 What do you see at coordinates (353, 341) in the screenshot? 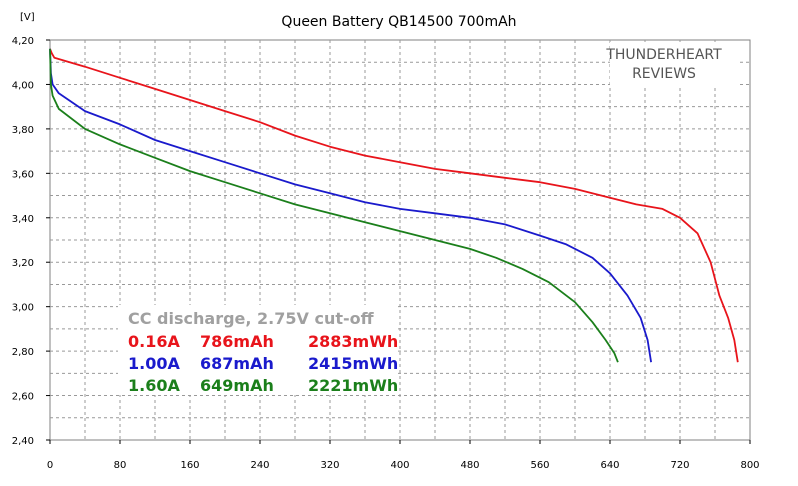
I see `legend-energy-red: 2883mWh` at bounding box center [353, 341].